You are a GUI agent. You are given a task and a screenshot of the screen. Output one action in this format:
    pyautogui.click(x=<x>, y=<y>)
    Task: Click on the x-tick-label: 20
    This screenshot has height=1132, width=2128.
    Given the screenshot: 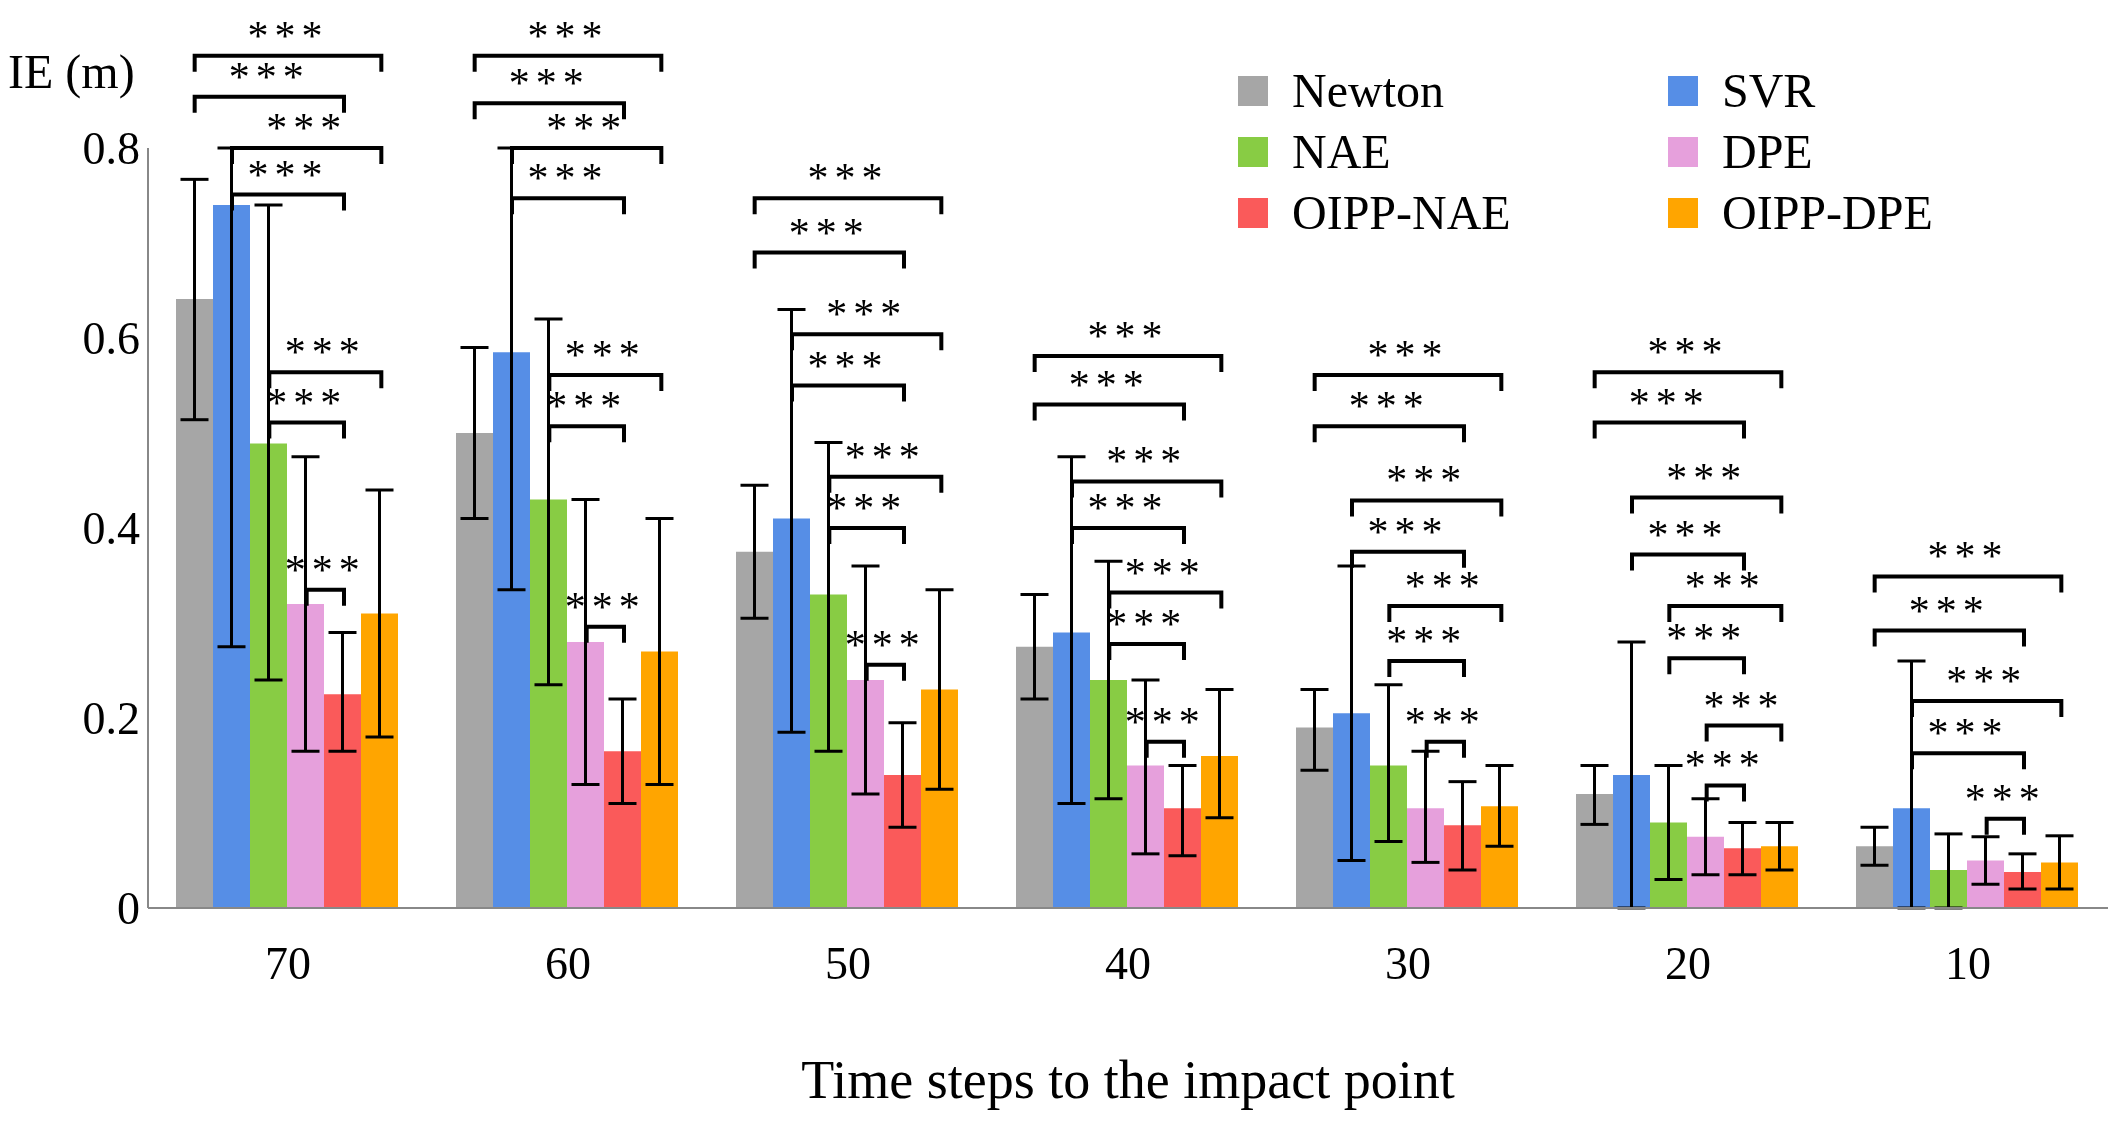 What is the action you would take?
    pyautogui.click(x=1688, y=963)
    